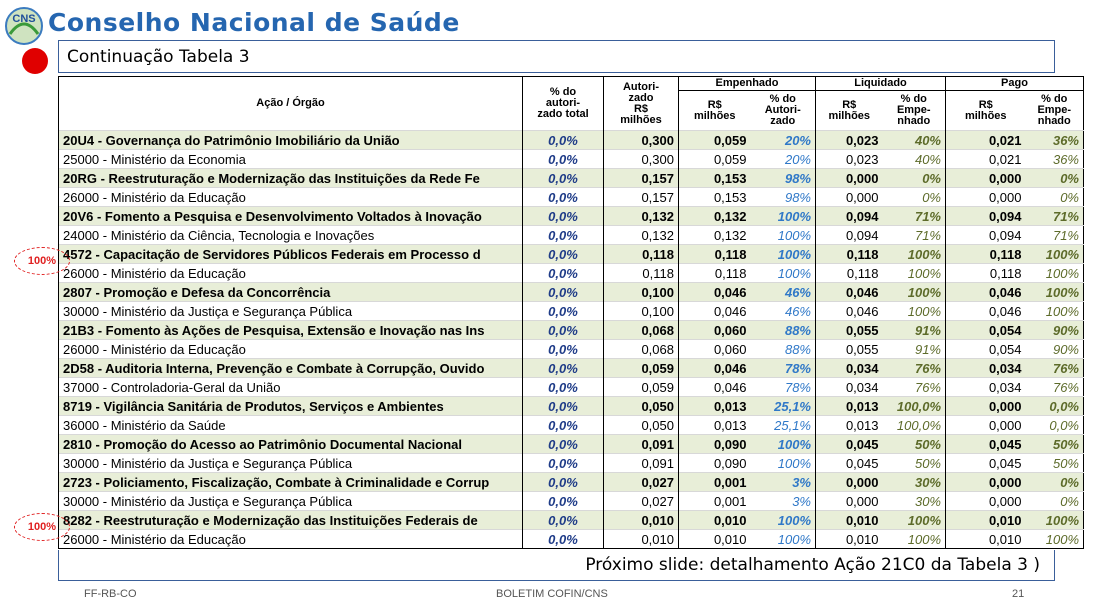 Image resolution: width=1104 pixels, height=611 pixels. I want to click on header-cell: R$ milhões, so click(985, 110).